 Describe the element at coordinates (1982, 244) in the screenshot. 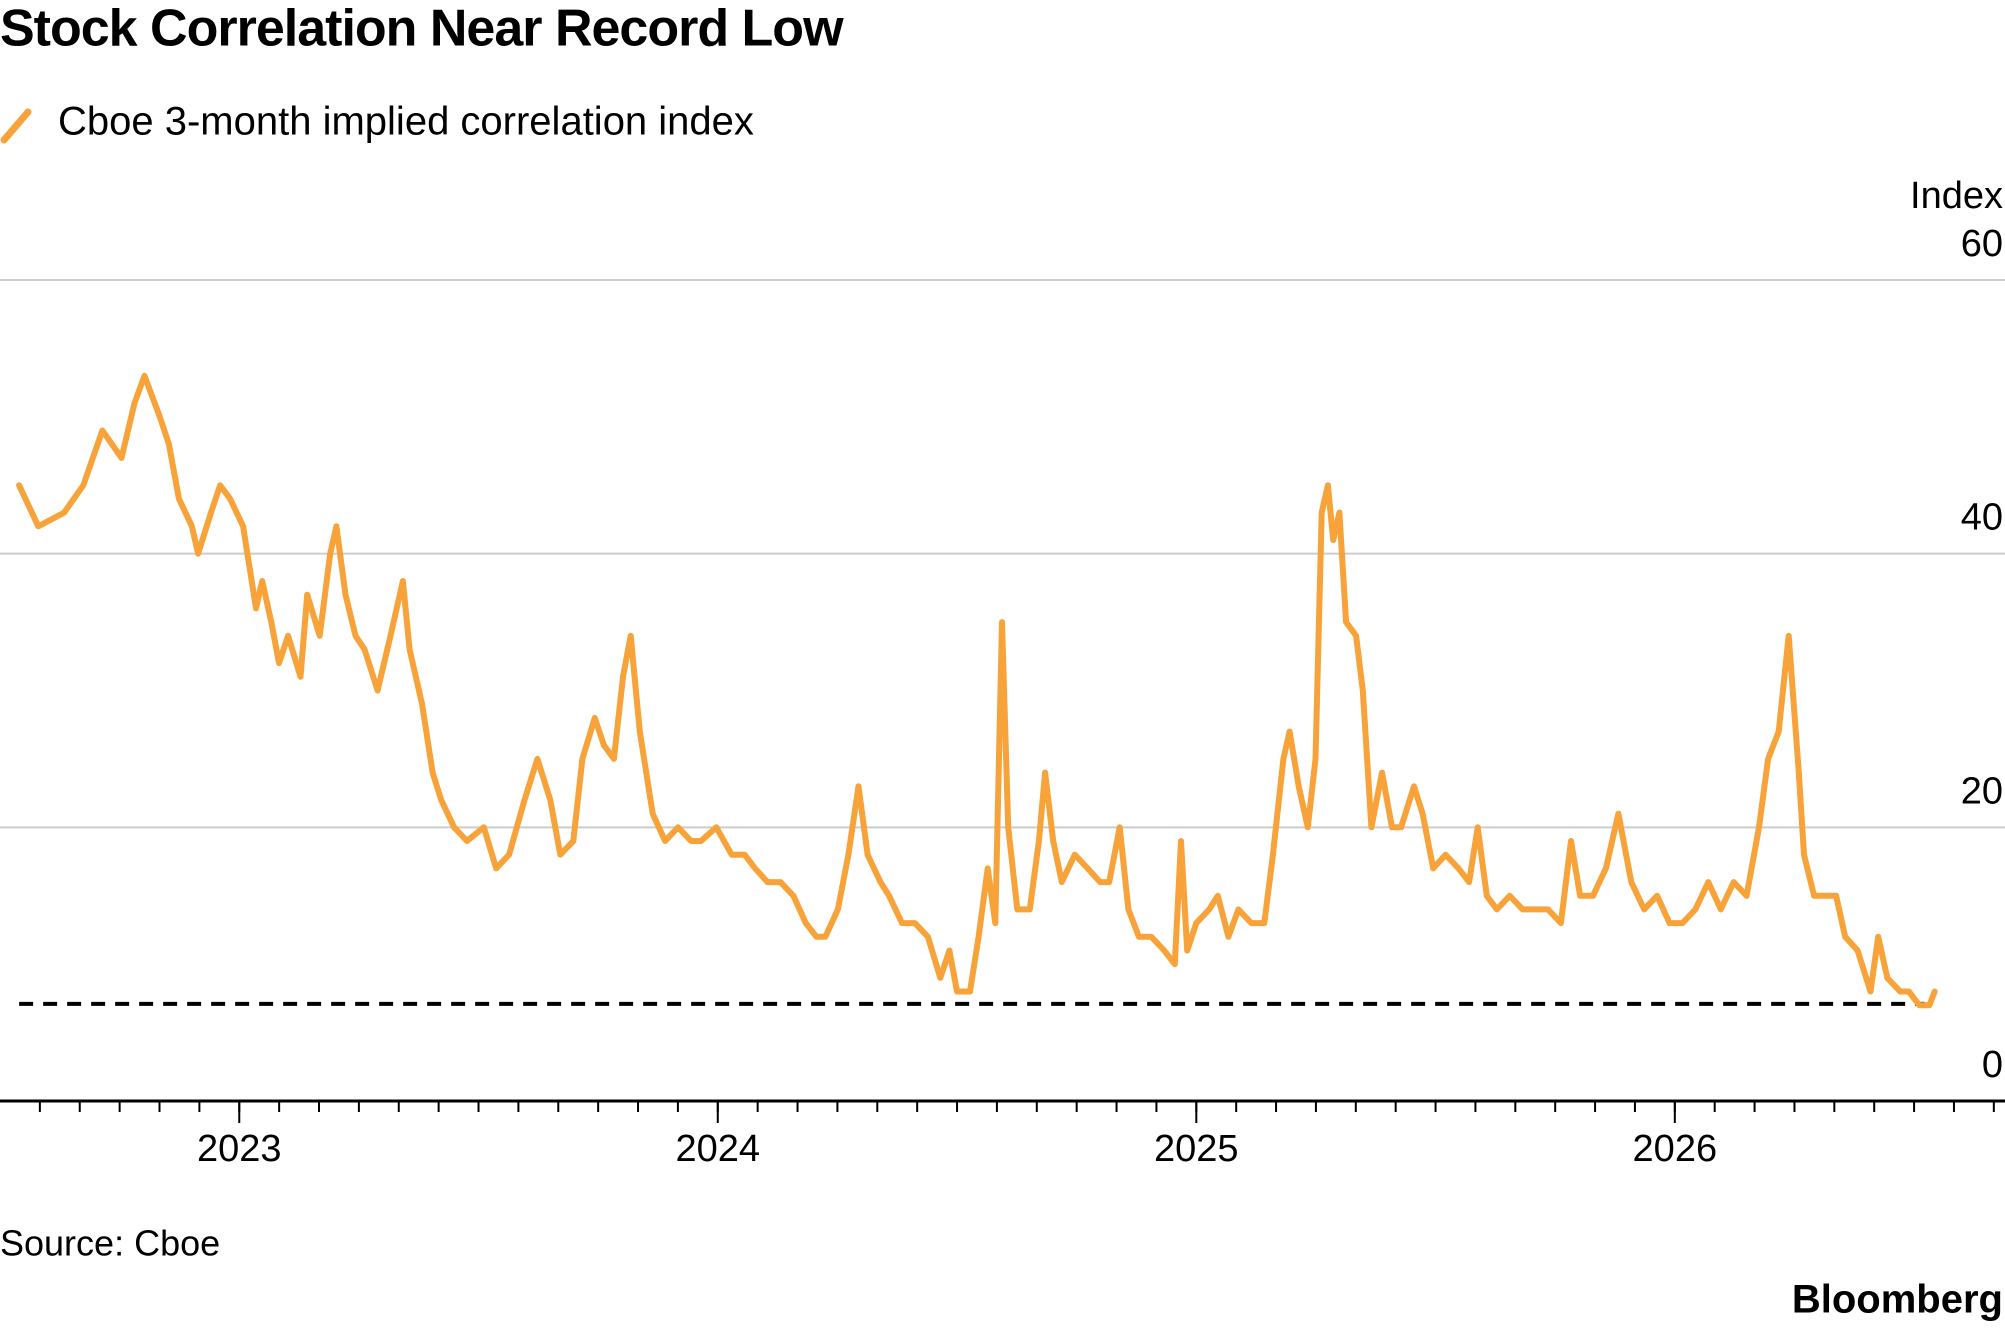

I see `y-tick-label: 60` at that location.